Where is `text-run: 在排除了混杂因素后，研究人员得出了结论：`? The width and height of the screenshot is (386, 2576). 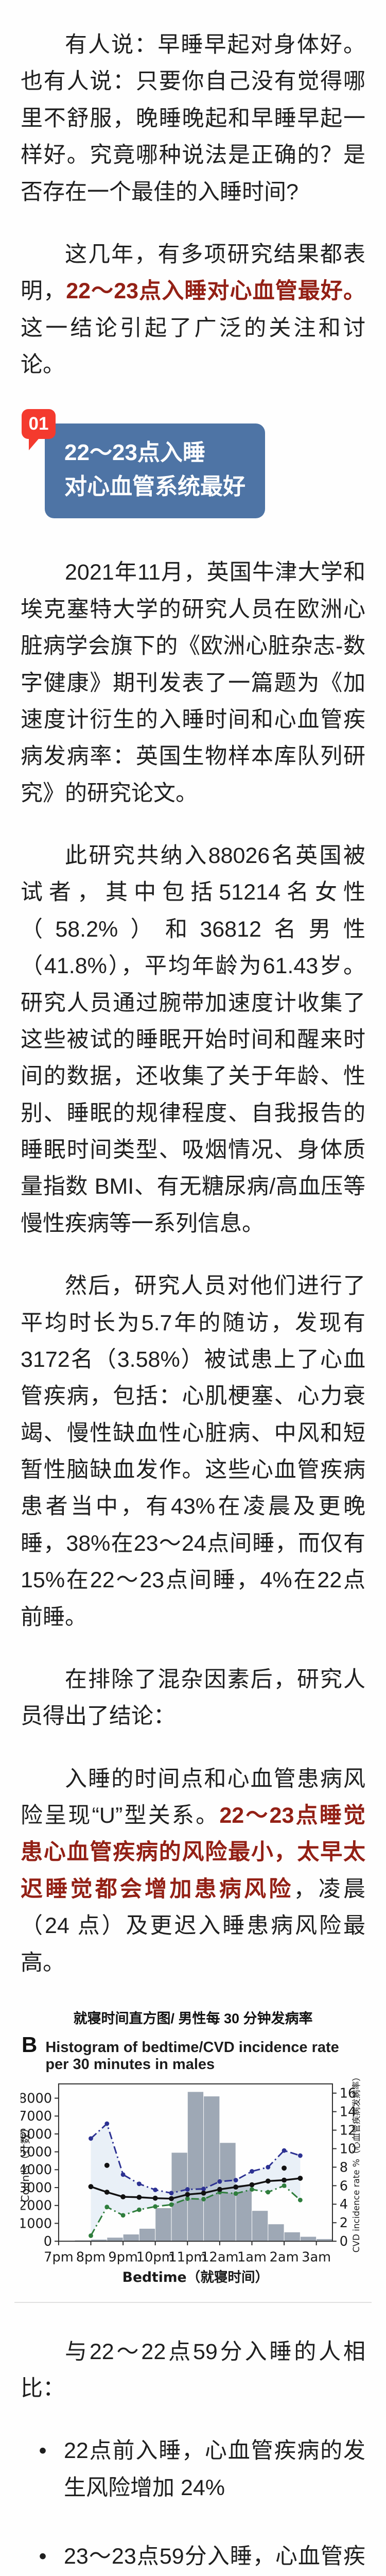
text-run: 在排除了混杂因素后，研究人员得出了结论： is located at coordinates (193, 1698).